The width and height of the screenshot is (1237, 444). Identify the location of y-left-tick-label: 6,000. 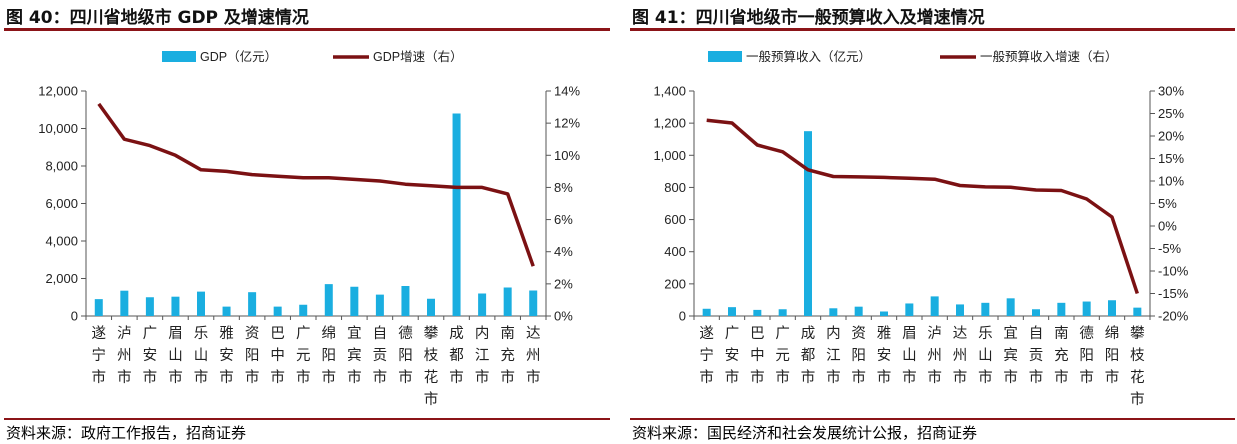
(61, 203).